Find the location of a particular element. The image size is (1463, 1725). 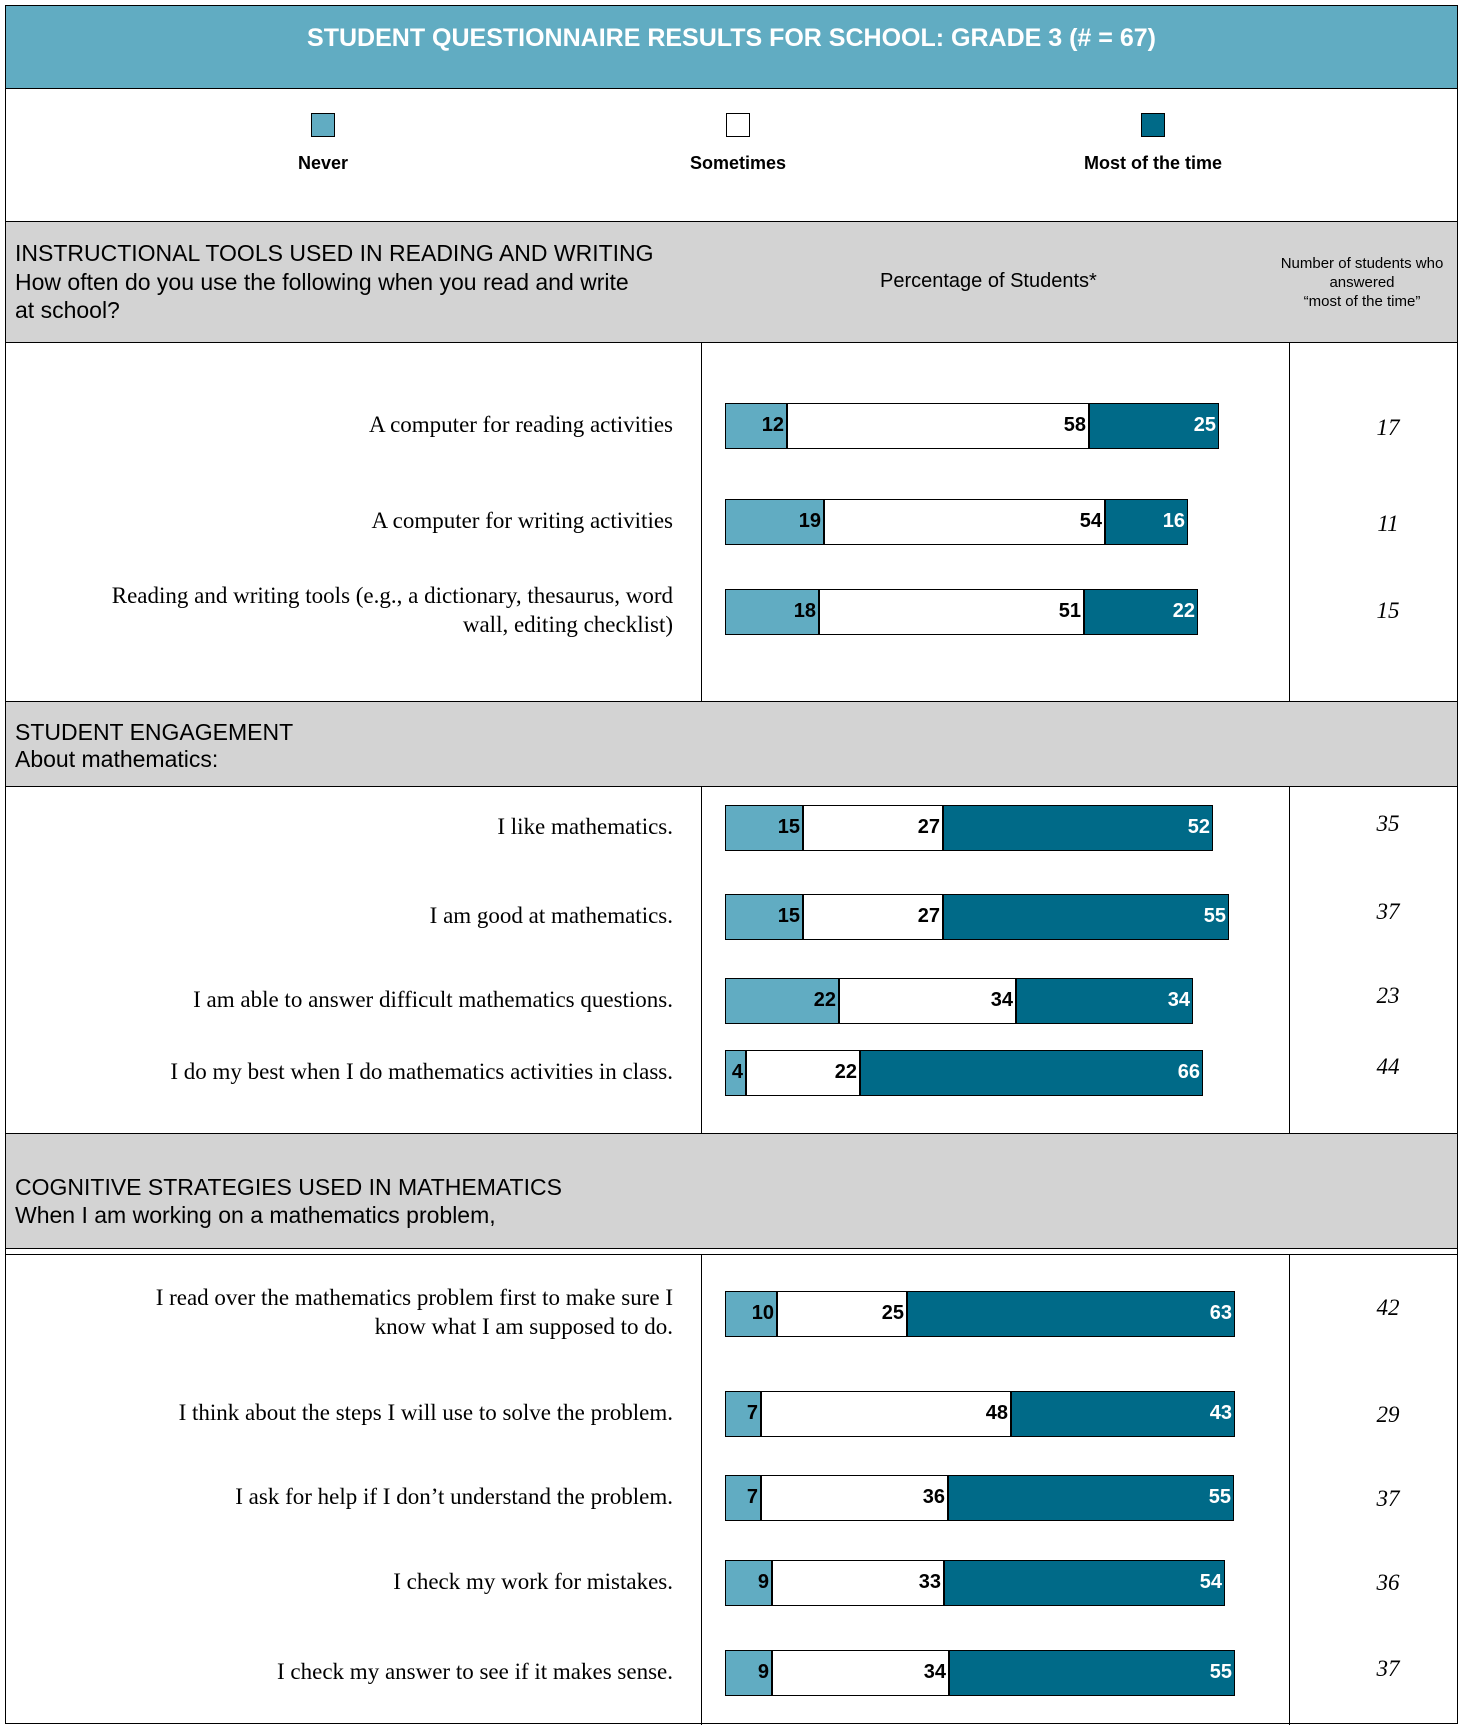

question-label-line: know what I am supposed to do. is located at coordinates (523, 1326).